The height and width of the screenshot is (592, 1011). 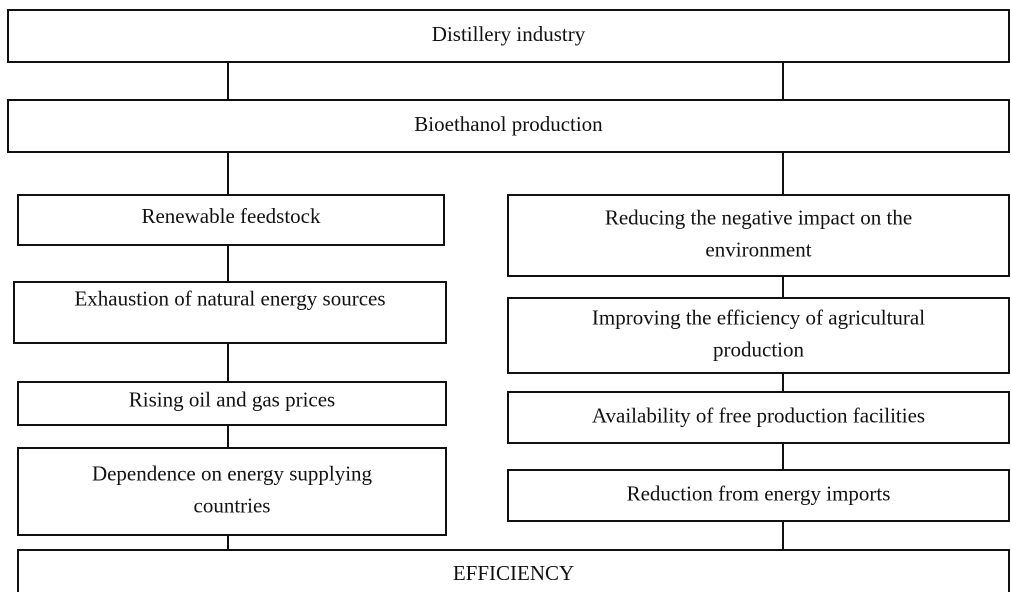 I want to click on node: Distillery industry, so click(x=508, y=36).